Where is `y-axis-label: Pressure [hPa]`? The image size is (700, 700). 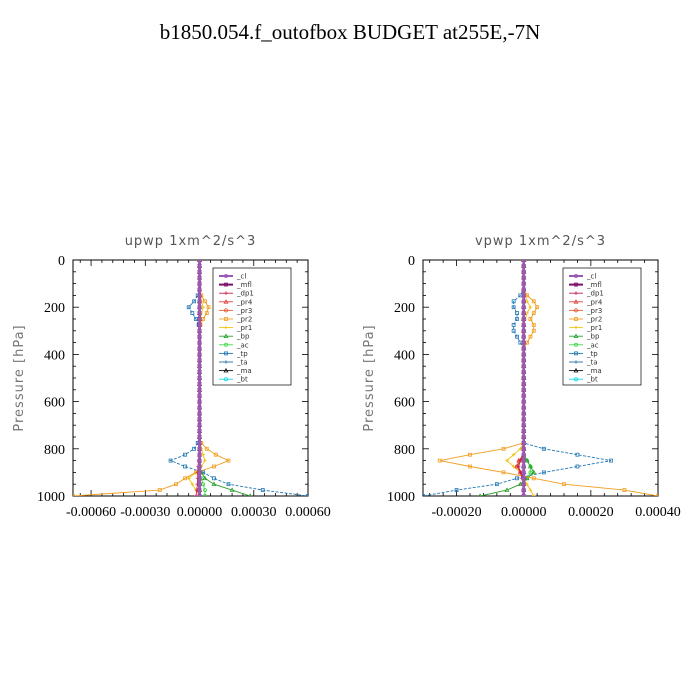 y-axis-label: Pressure [hPa] is located at coordinates (369, 377).